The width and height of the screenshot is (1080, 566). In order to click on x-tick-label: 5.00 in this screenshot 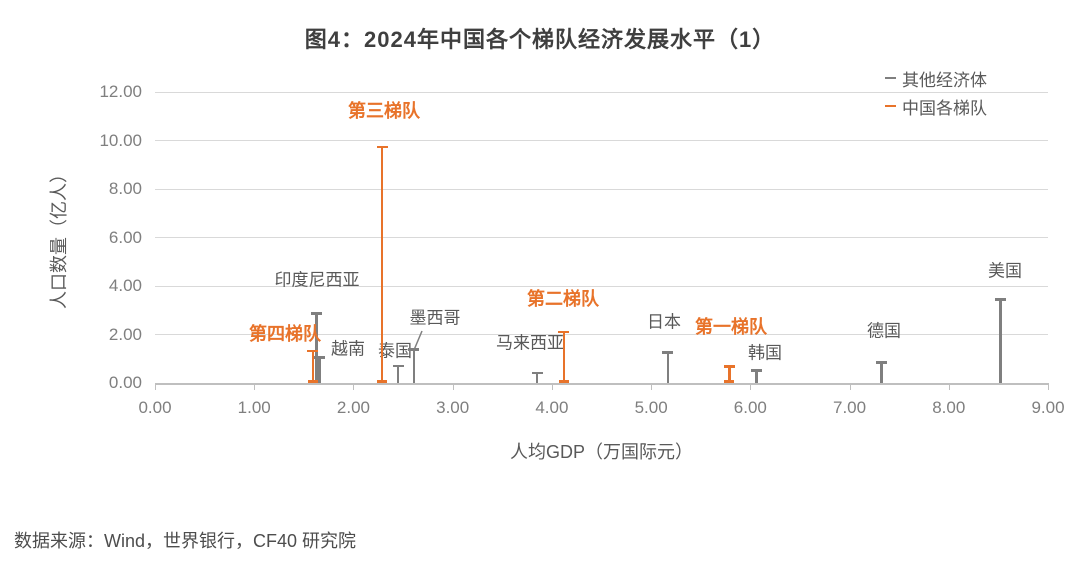, I will do `click(651, 407)`.